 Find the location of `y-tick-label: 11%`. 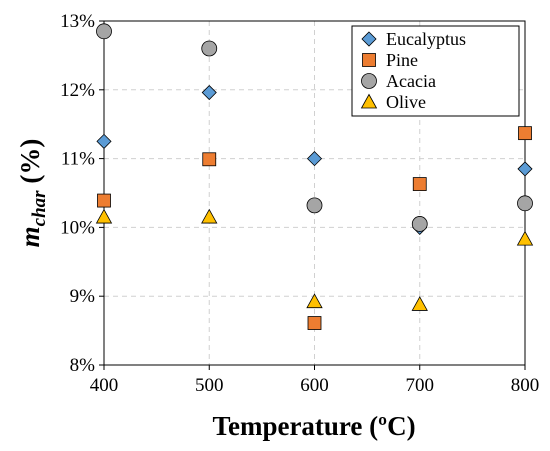

y-tick-label: 11% is located at coordinates (78, 159).